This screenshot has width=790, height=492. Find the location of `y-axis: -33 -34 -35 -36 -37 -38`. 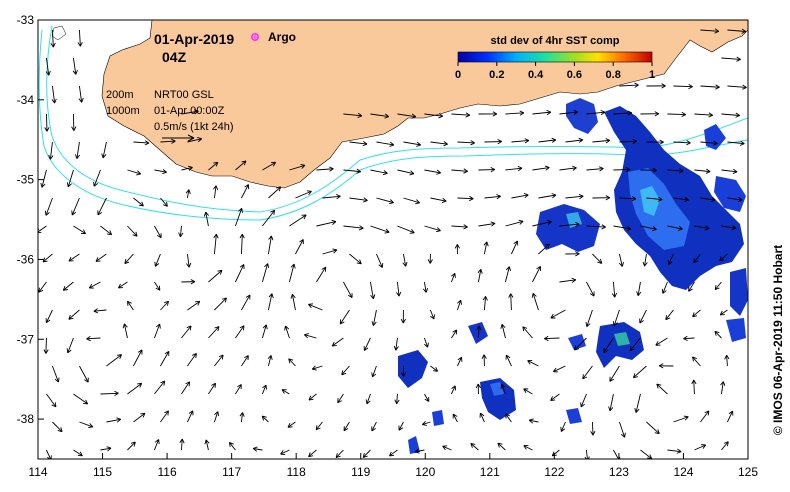

y-axis: -33 -34 -35 -36 -37 -38 is located at coordinates (30, 219).